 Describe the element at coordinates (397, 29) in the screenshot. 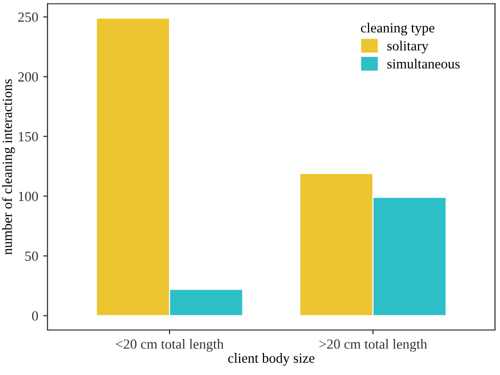

I see `legend-title: cleaning type` at that location.